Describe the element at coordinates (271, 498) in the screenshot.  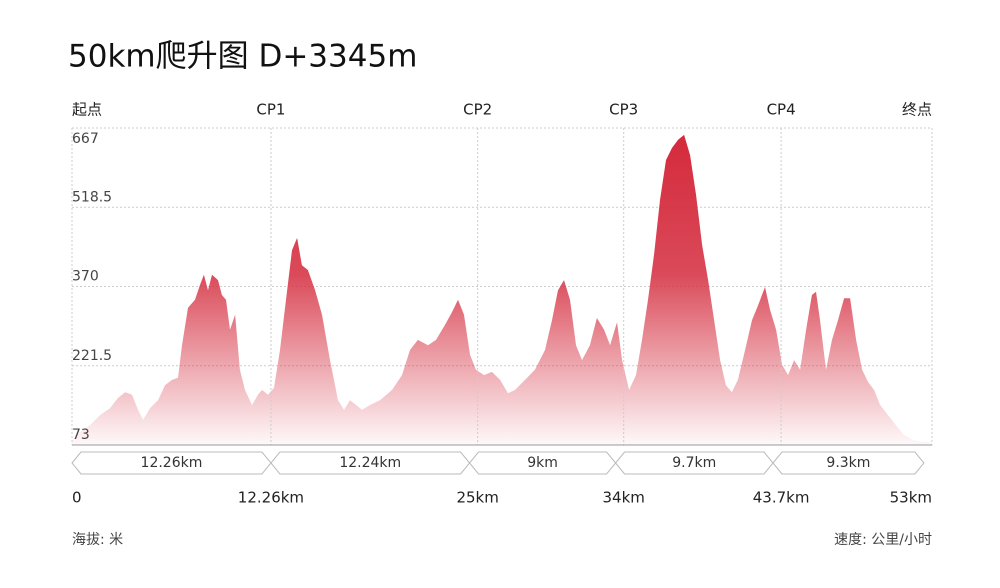
I see `x-tick-label: 12.26km` at that location.